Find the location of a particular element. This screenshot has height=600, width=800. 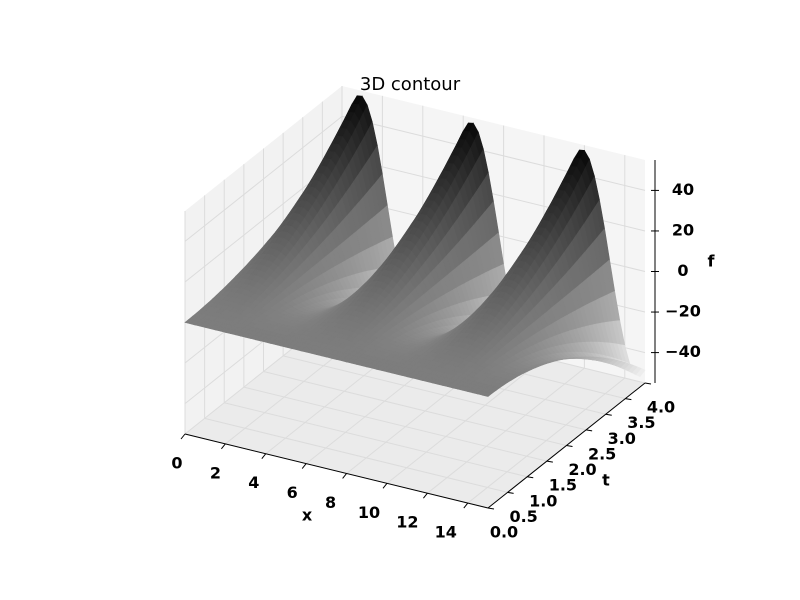

y-tick-label: 3.0 is located at coordinates (622, 438).